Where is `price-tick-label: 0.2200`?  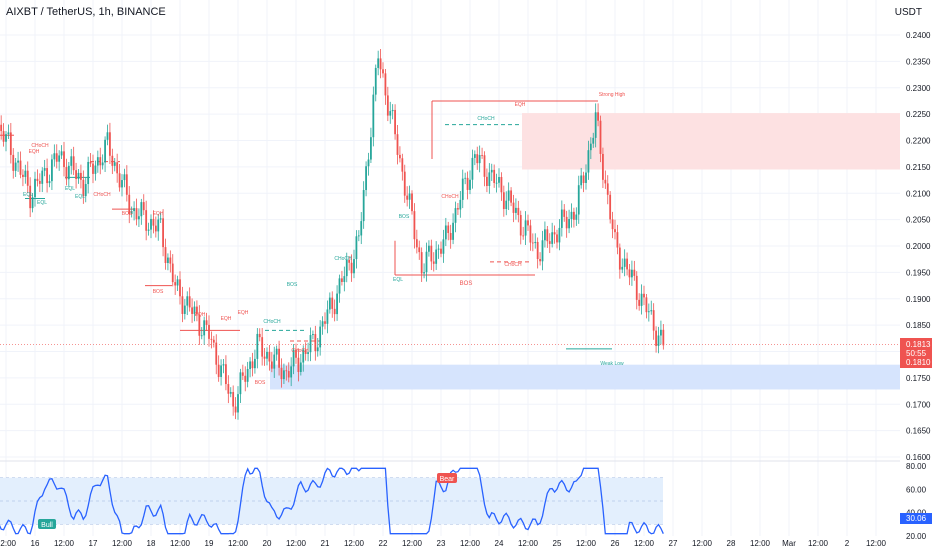 price-tick-label: 0.2200 is located at coordinates (918, 141).